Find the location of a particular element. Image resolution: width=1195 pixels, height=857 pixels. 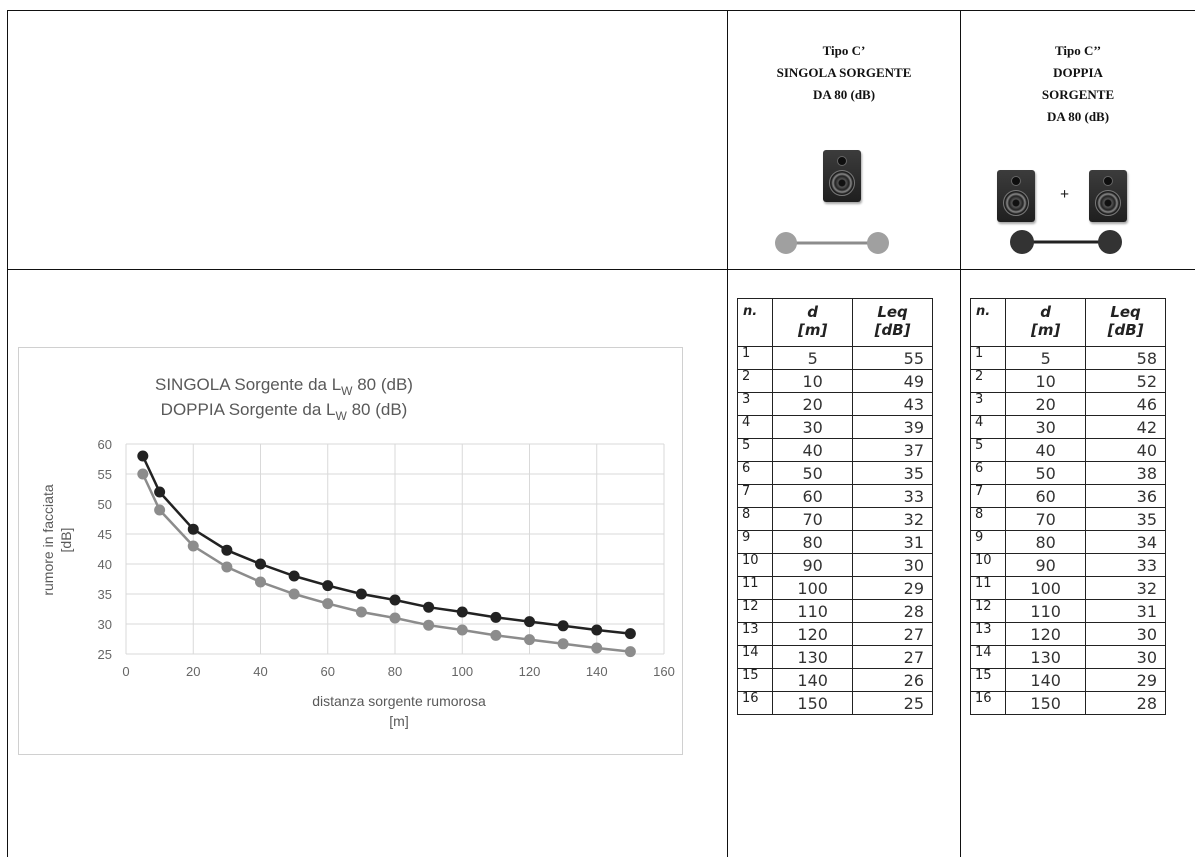

type-c1-title: Tipo C’ is located at coordinates (844, 50).